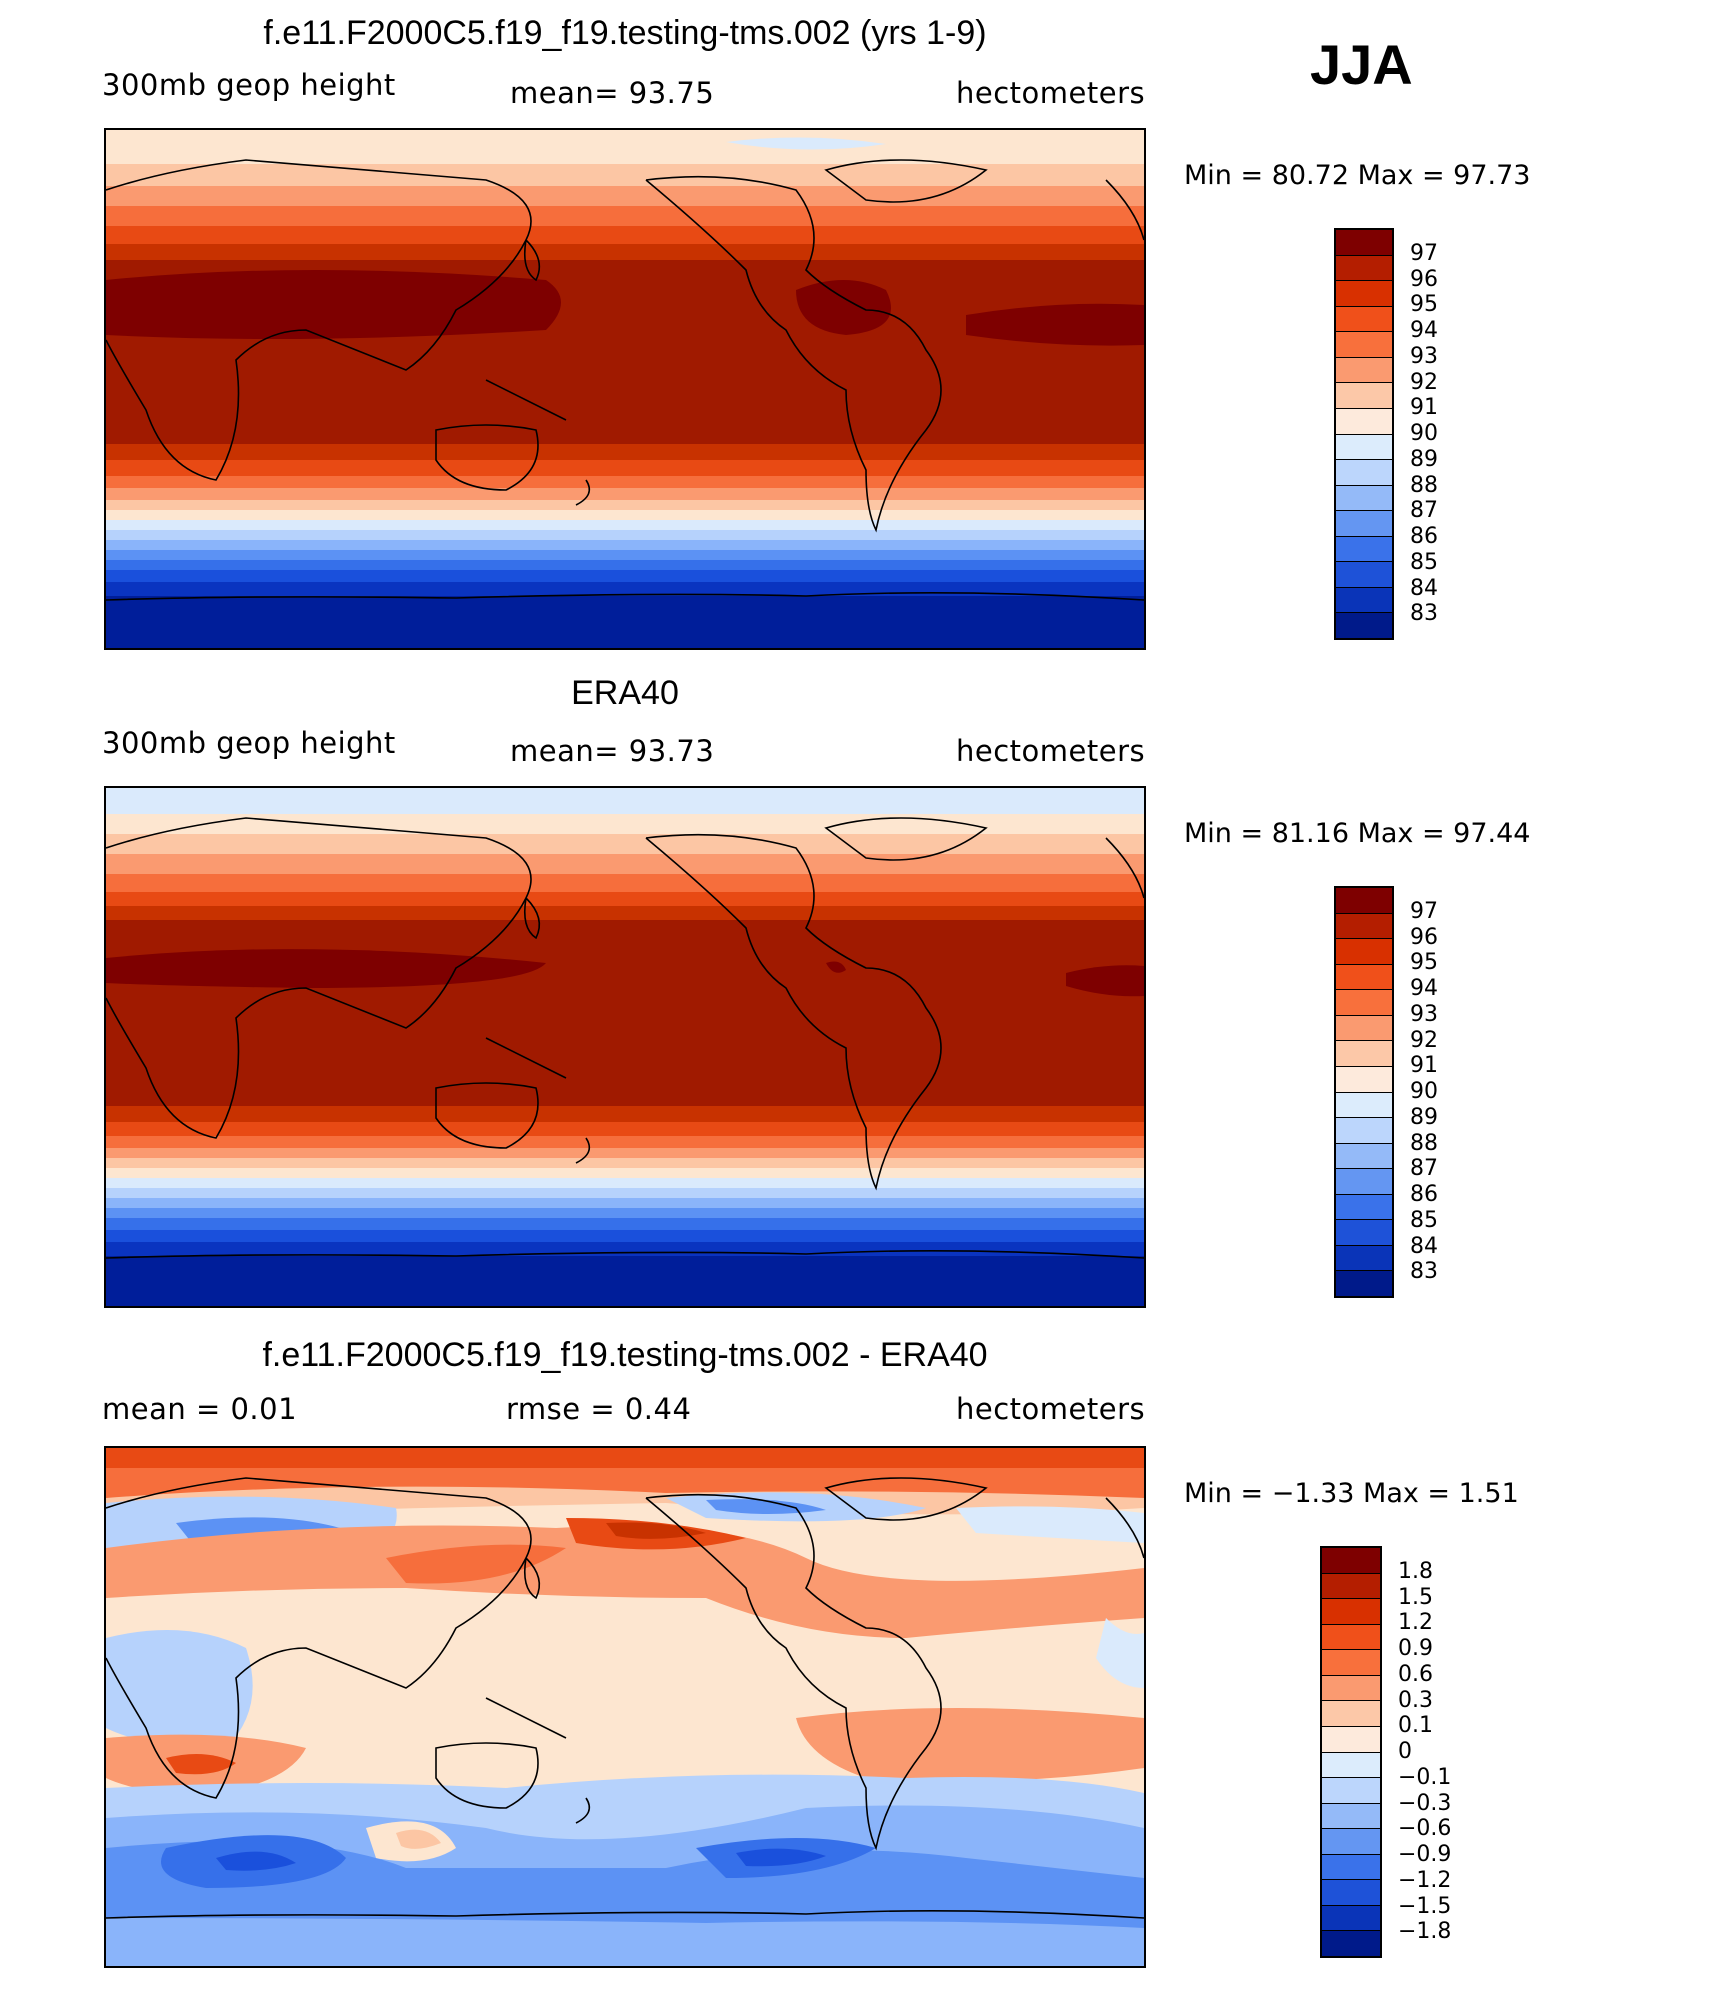 This screenshot has height=1991, width=1710. Describe the element at coordinates (625, 693) in the screenshot. I see `panel-title: ERA40` at that location.